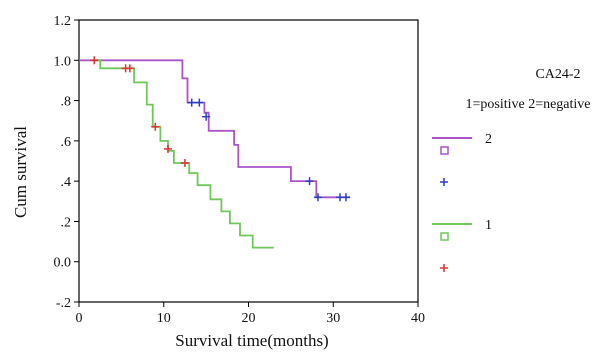  What do you see at coordinates (20, 172) in the screenshot?
I see `y-axis-title: Cum survival` at bounding box center [20, 172].